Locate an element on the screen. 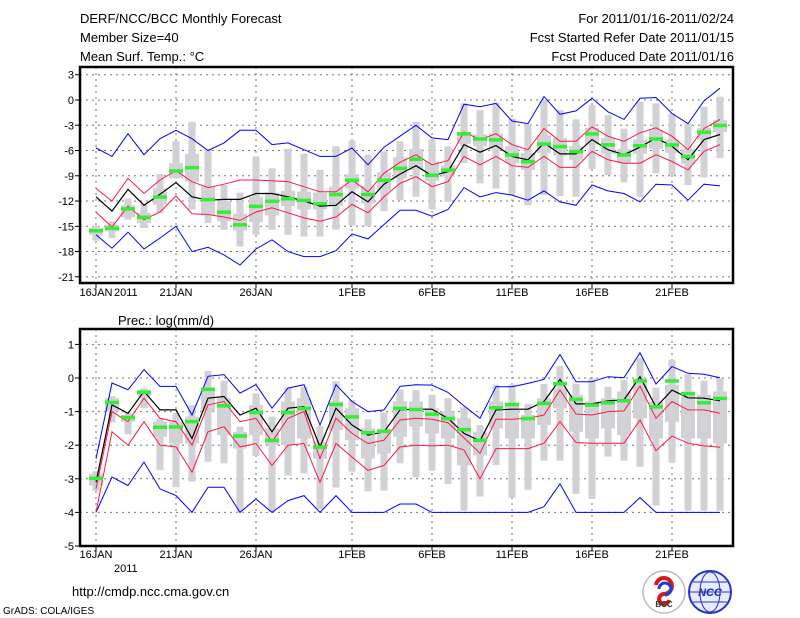 Image resolution: width=800 pixels, height=618 pixels. year-label: 2011 is located at coordinates (126, 569).